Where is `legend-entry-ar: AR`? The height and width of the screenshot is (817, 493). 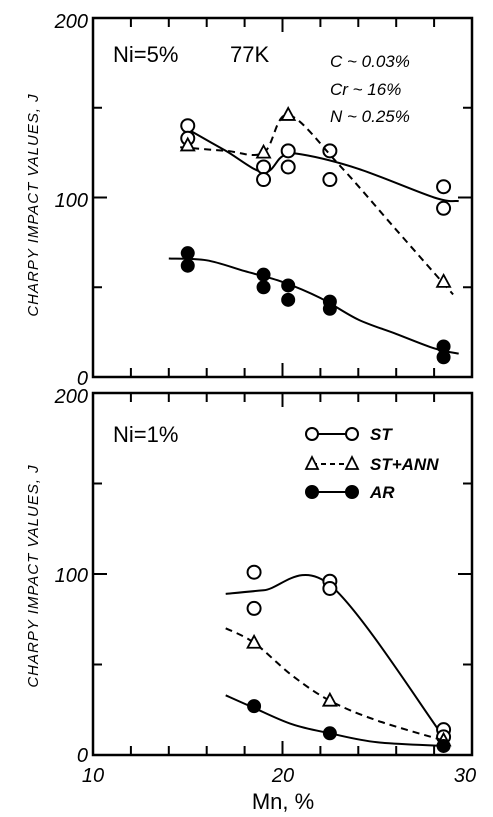 legend-entry-ar: AR is located at coordinates (350, 492).